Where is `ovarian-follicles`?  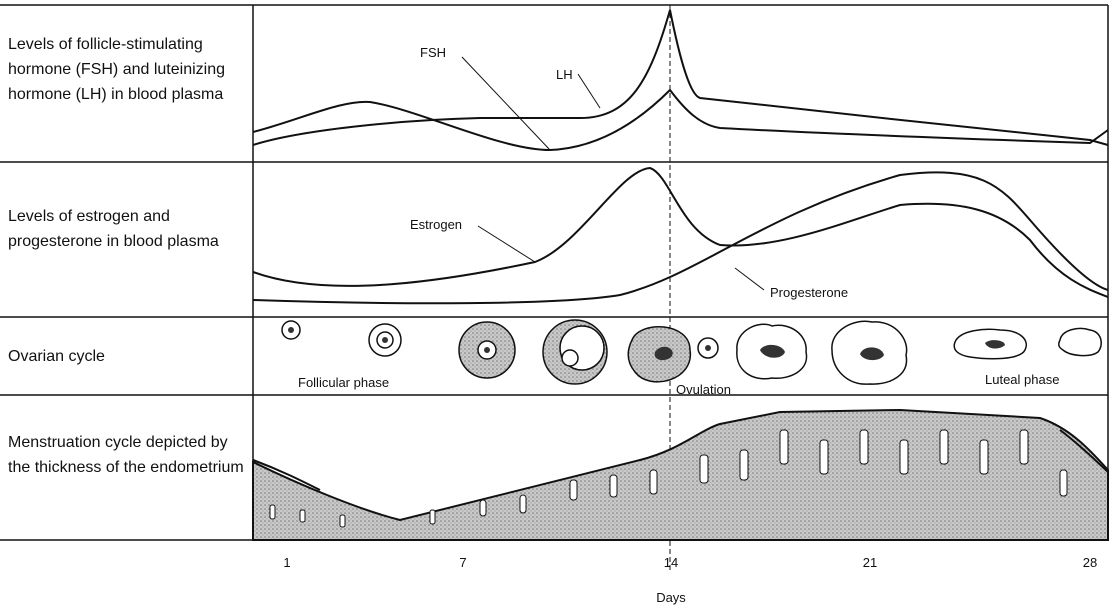
ovarian-follicles is located at coordinates (692, 352).